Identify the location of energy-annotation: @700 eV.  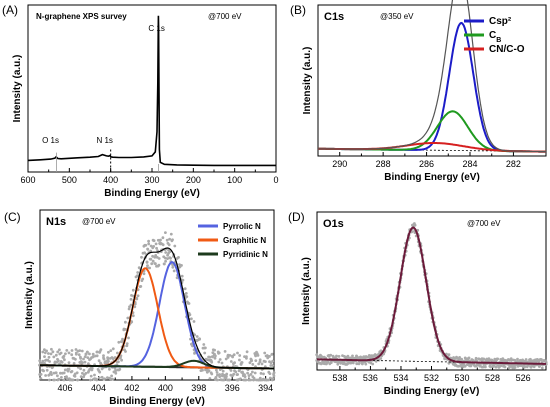
(99, 221).